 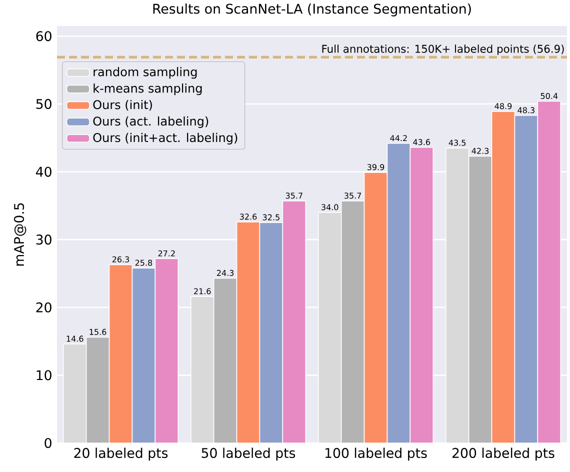 I want to click on data-label: 15.6, so click(x=98, y=331).